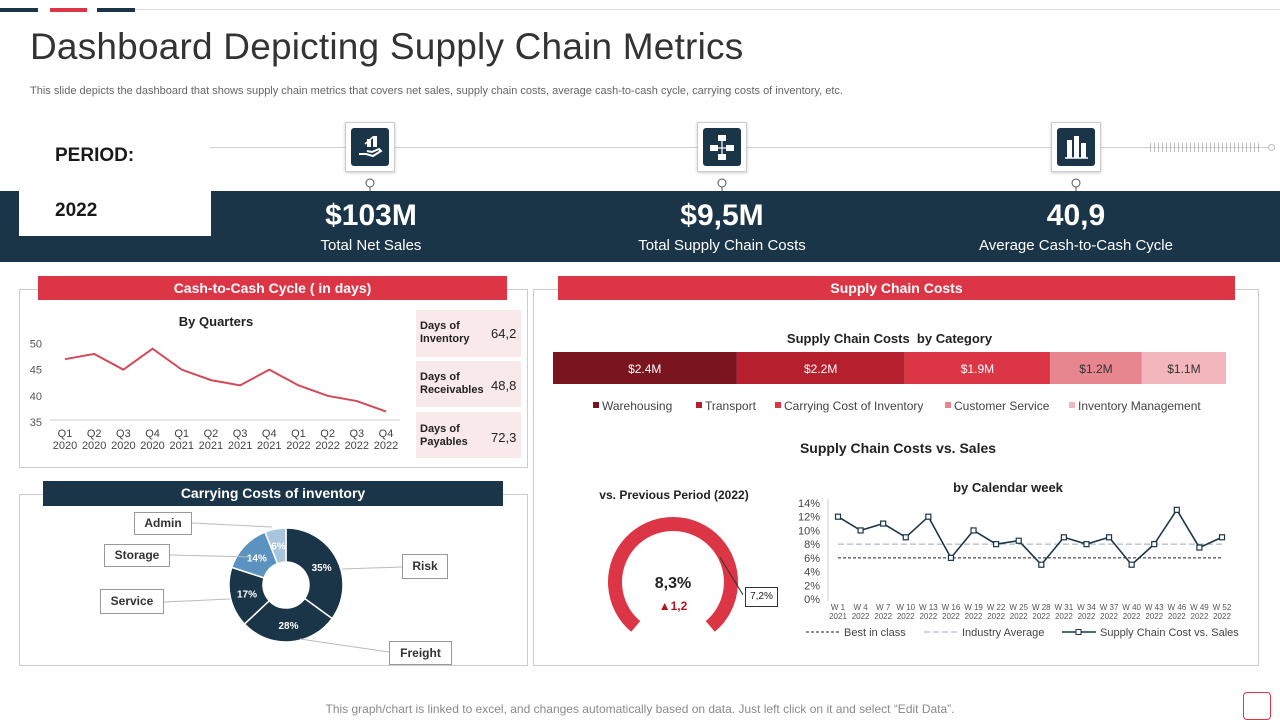 This screenshot has height=720, width=1280. I want to click on accent-bar-mid, so click(68, 10).